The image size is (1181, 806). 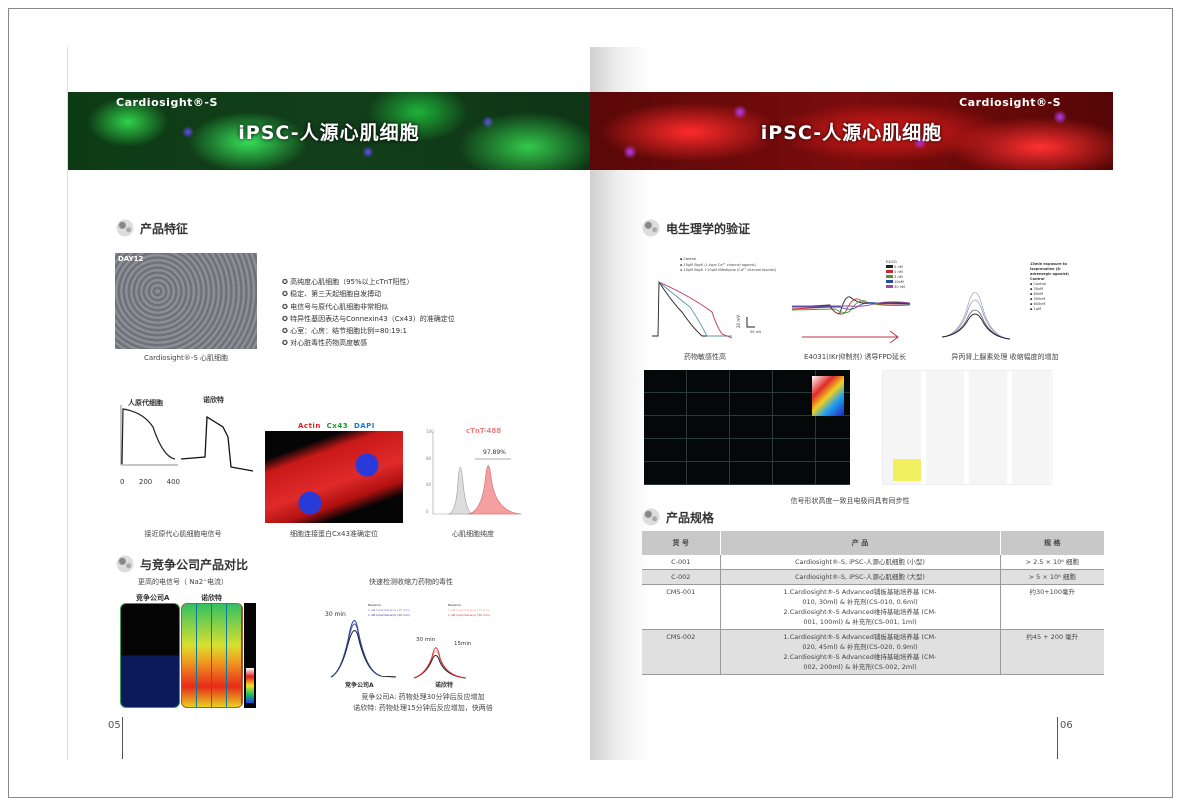 I want to click on left-banner: Cardiosight®-S iPSC-人源心肌细胞, so click(x=329, y=131).